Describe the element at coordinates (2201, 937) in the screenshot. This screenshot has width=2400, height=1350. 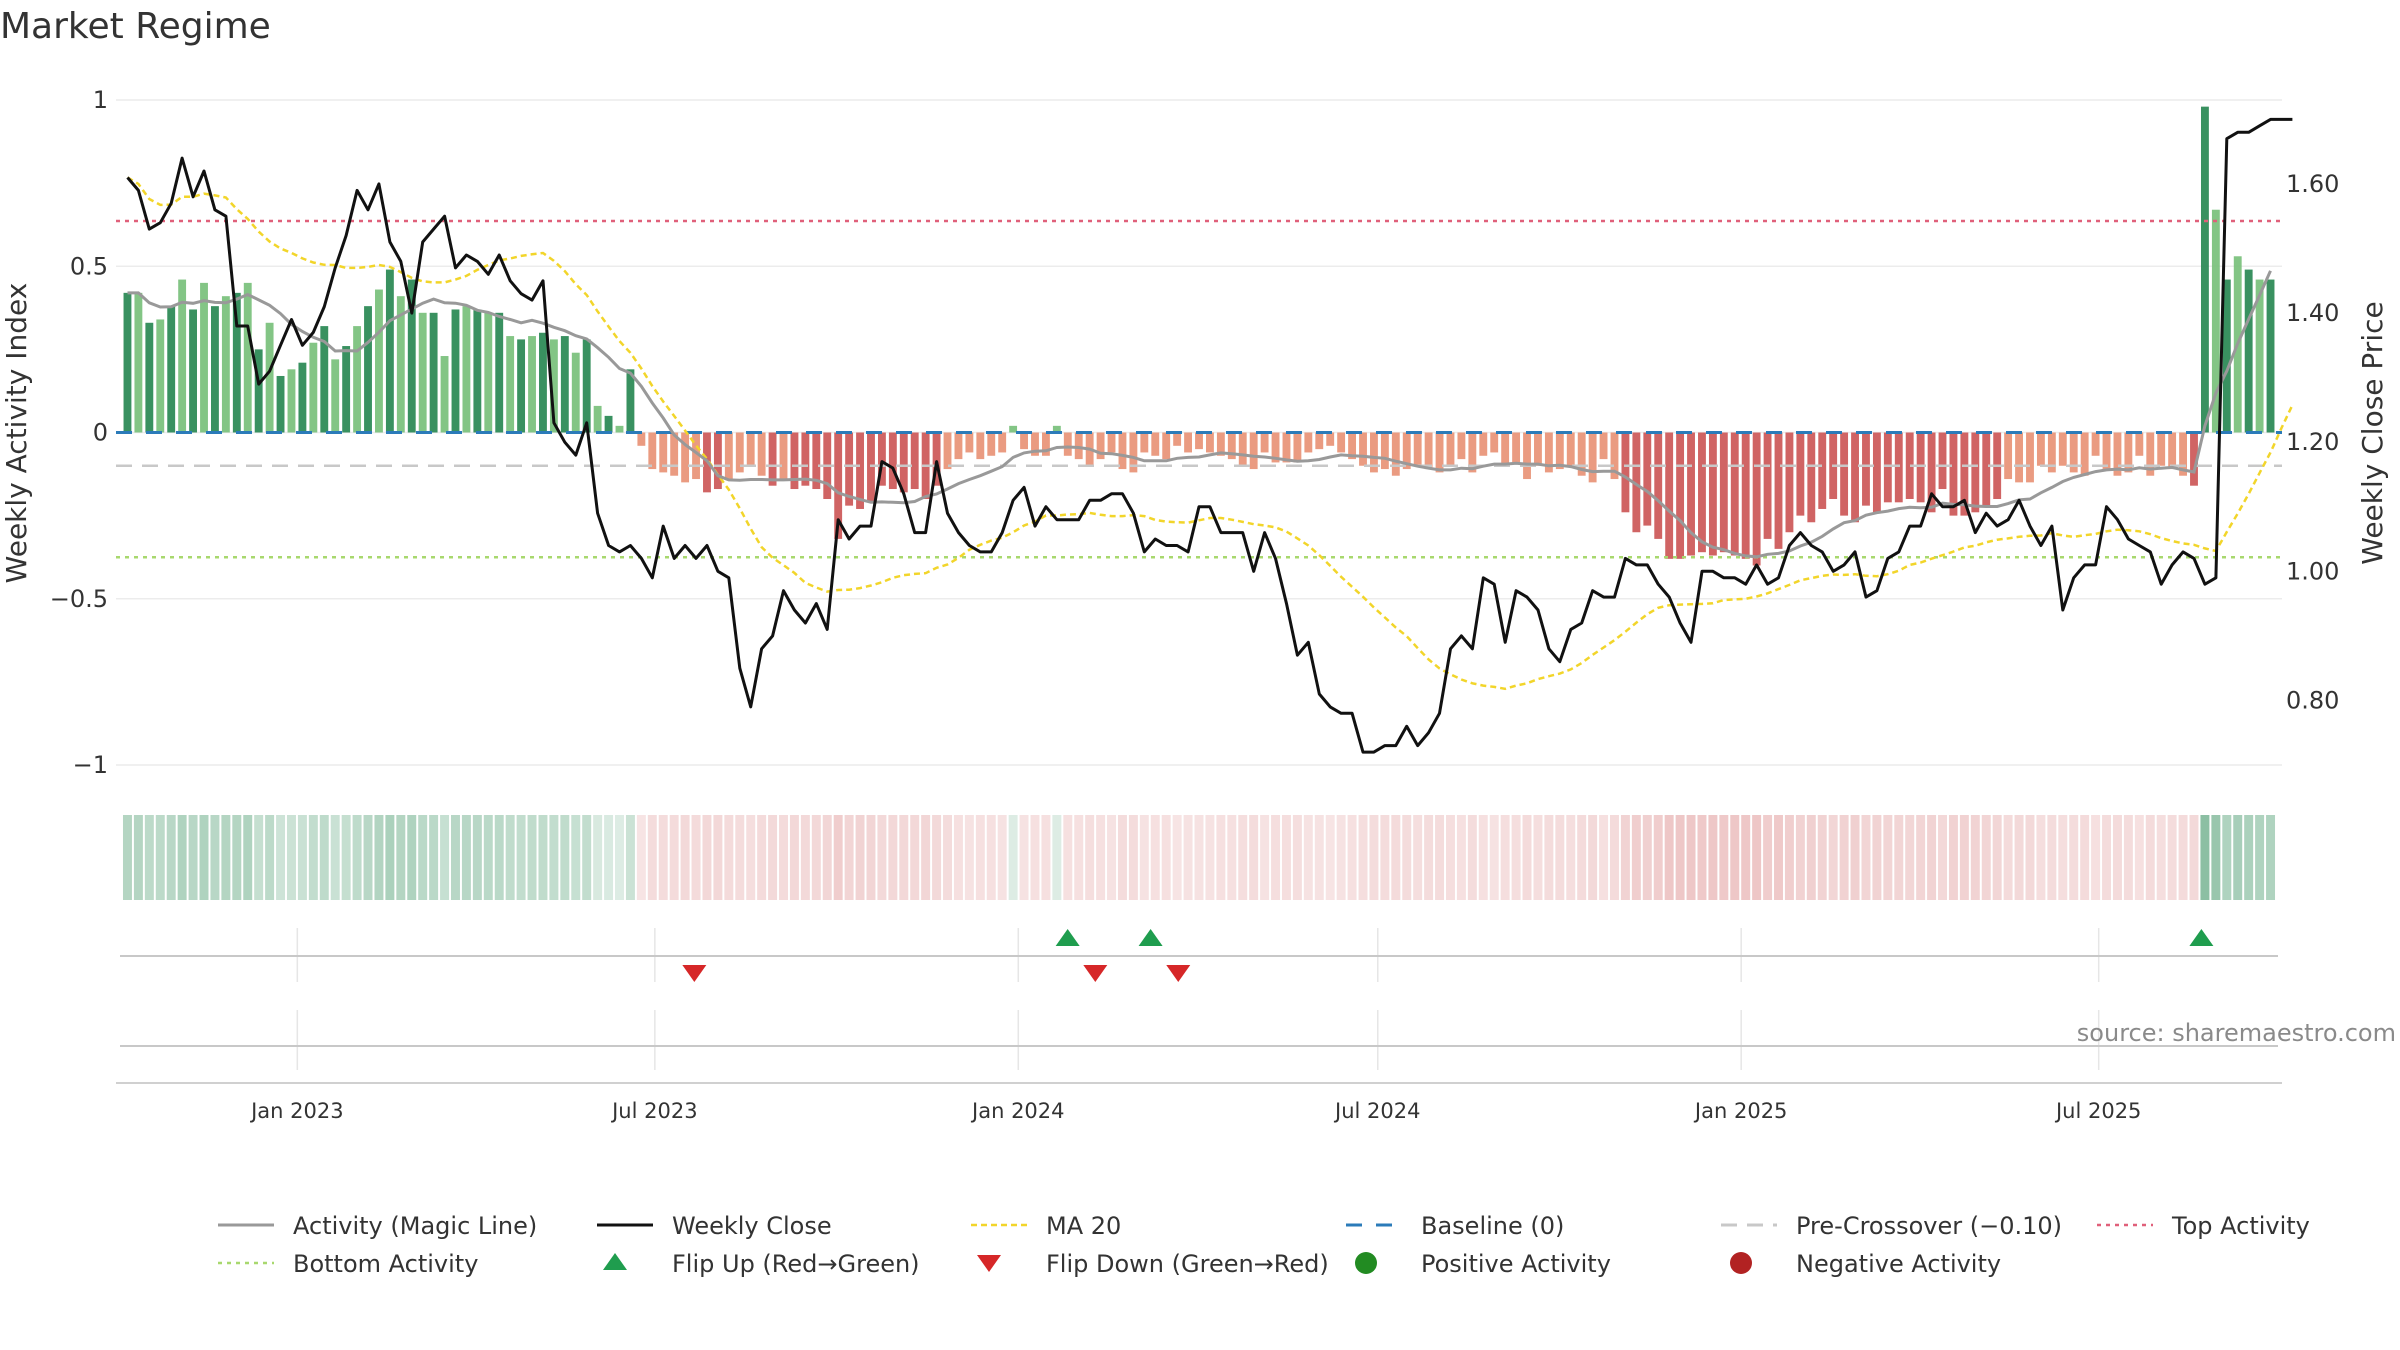
I see `flip-up-marker` at that location.